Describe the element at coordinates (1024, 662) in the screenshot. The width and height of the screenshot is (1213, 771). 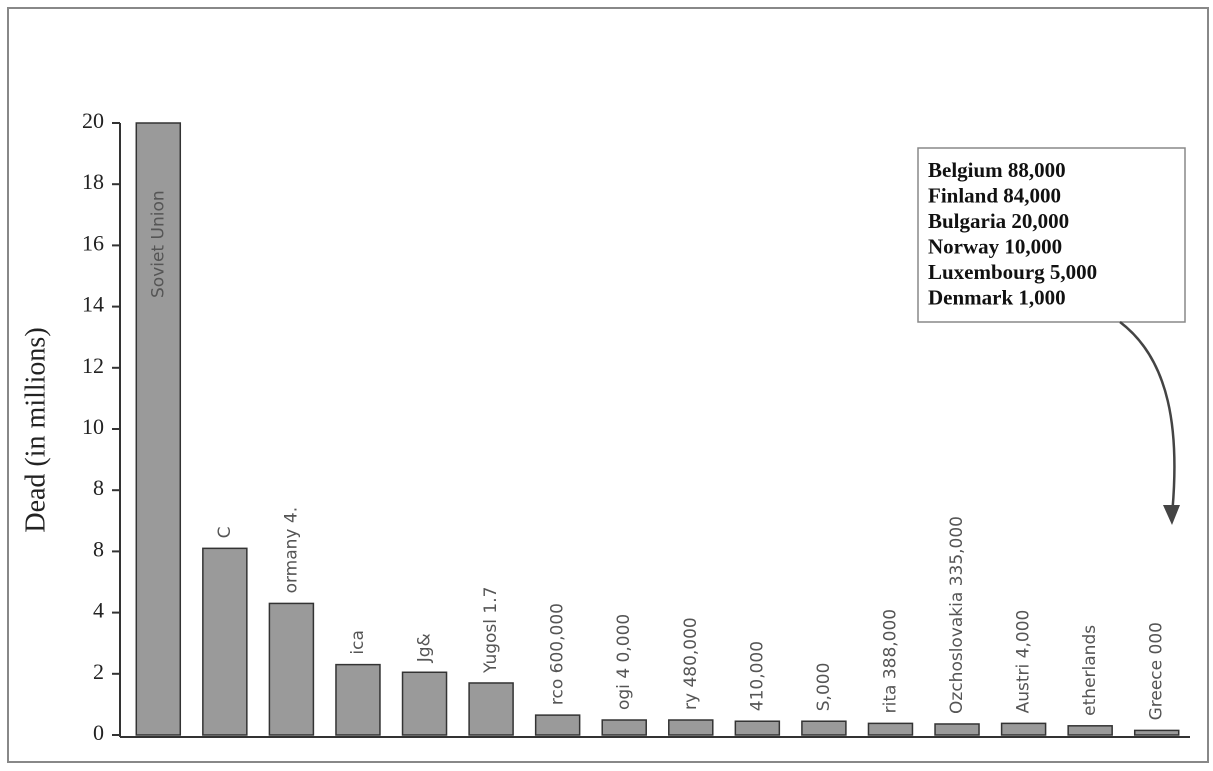
I see `bar-label: Austri 4,000` at that location.